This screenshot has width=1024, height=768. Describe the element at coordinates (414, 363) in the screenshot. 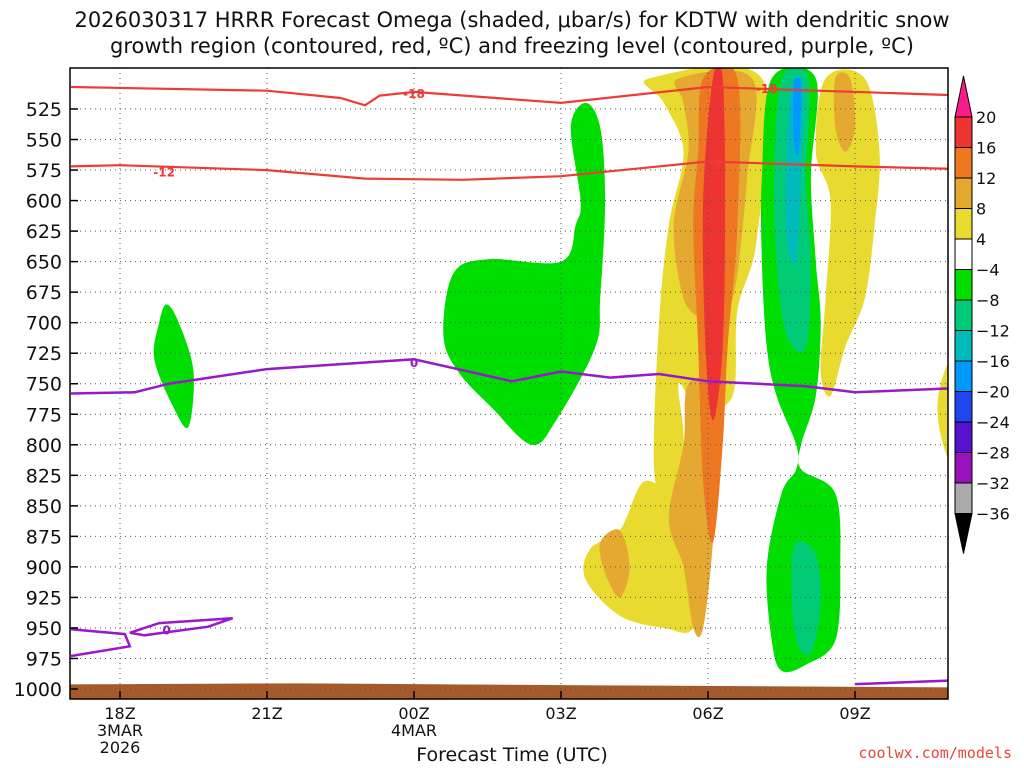

I see `freezing-level-label: 0` at that location.